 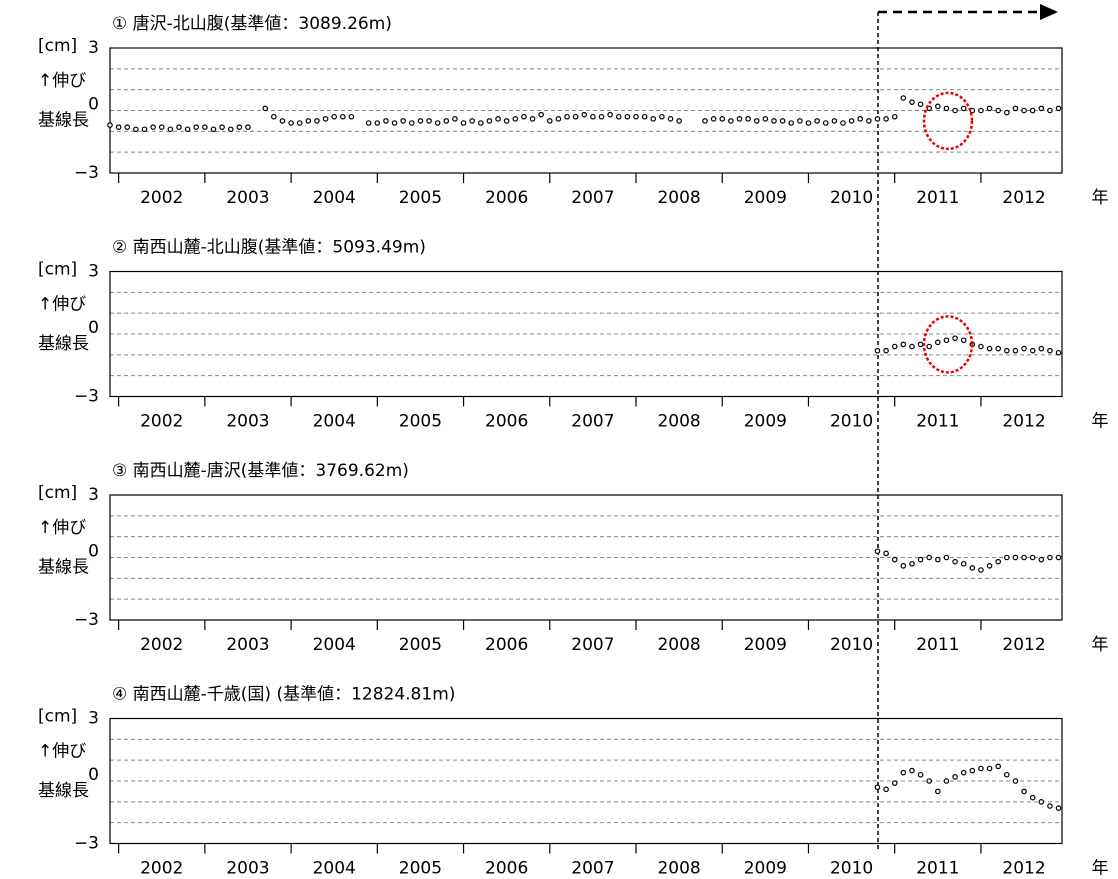 What do you see at coordinates (62, 305) in the screenshot?
I see `y-axis-label: ↑伸び` at bounding box center [62, 305].